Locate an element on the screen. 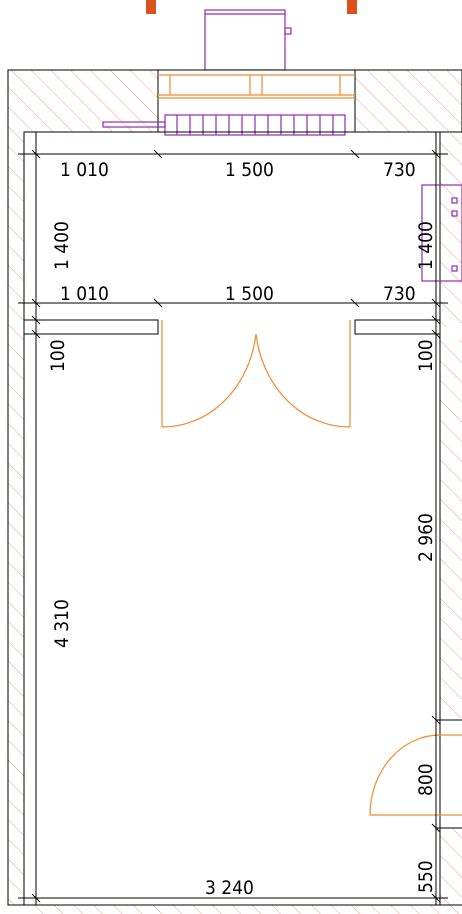 This screenshot has height=914, width=462. dim-mid-left: 1 010 is located at coordinates (84, 294).